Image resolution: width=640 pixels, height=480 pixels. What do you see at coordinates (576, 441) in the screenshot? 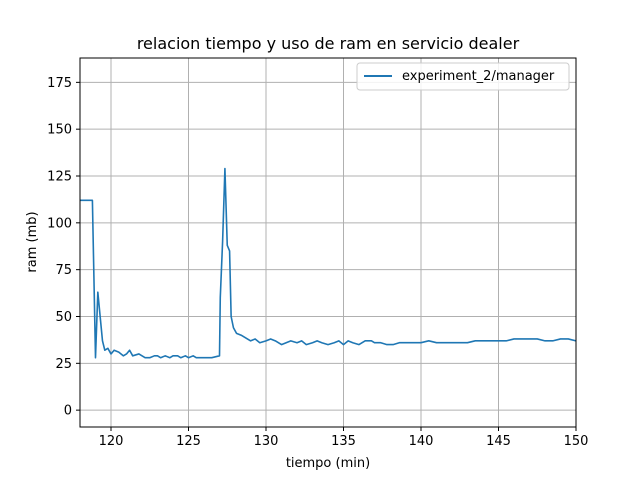
I see `x-tick-label: 150` at bounding box center [576, 441].